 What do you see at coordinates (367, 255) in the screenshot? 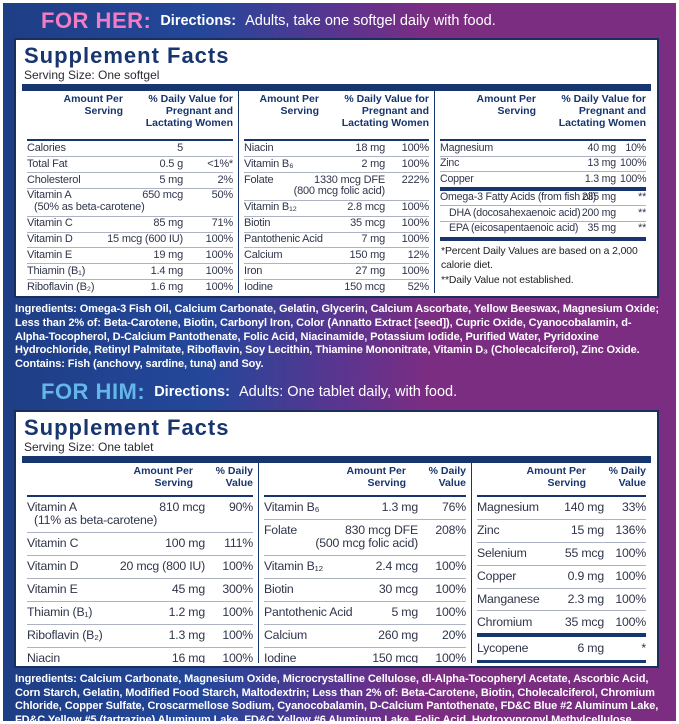
I see `amount-value: 150 mg` at bounding box center [367, 255].